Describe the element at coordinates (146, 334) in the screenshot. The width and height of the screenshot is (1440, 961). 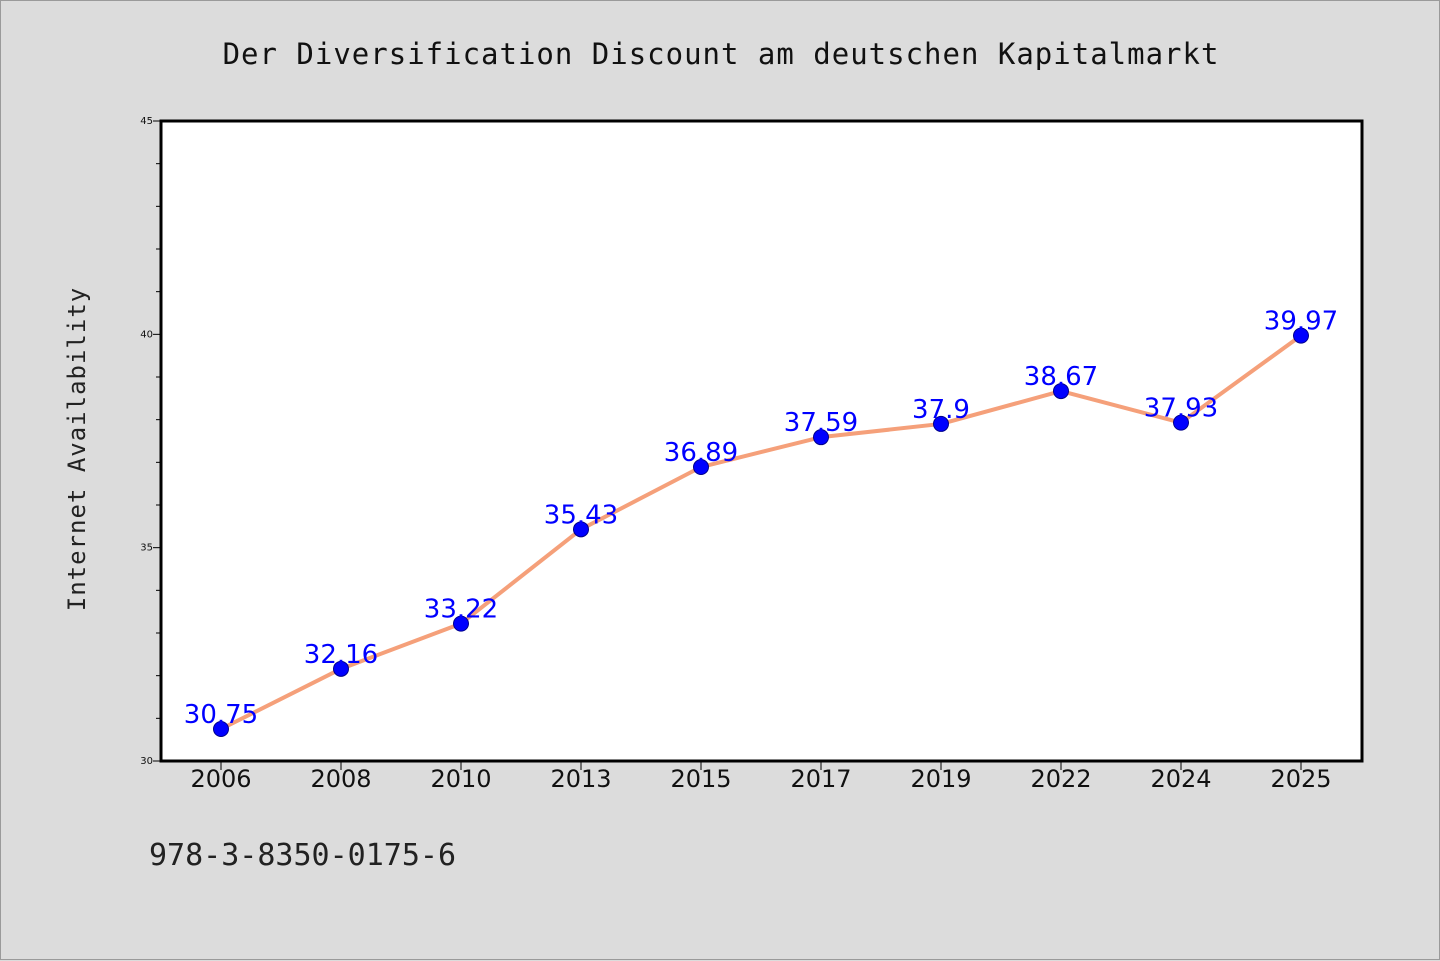
I see `y-tick-label: 40` at that location.